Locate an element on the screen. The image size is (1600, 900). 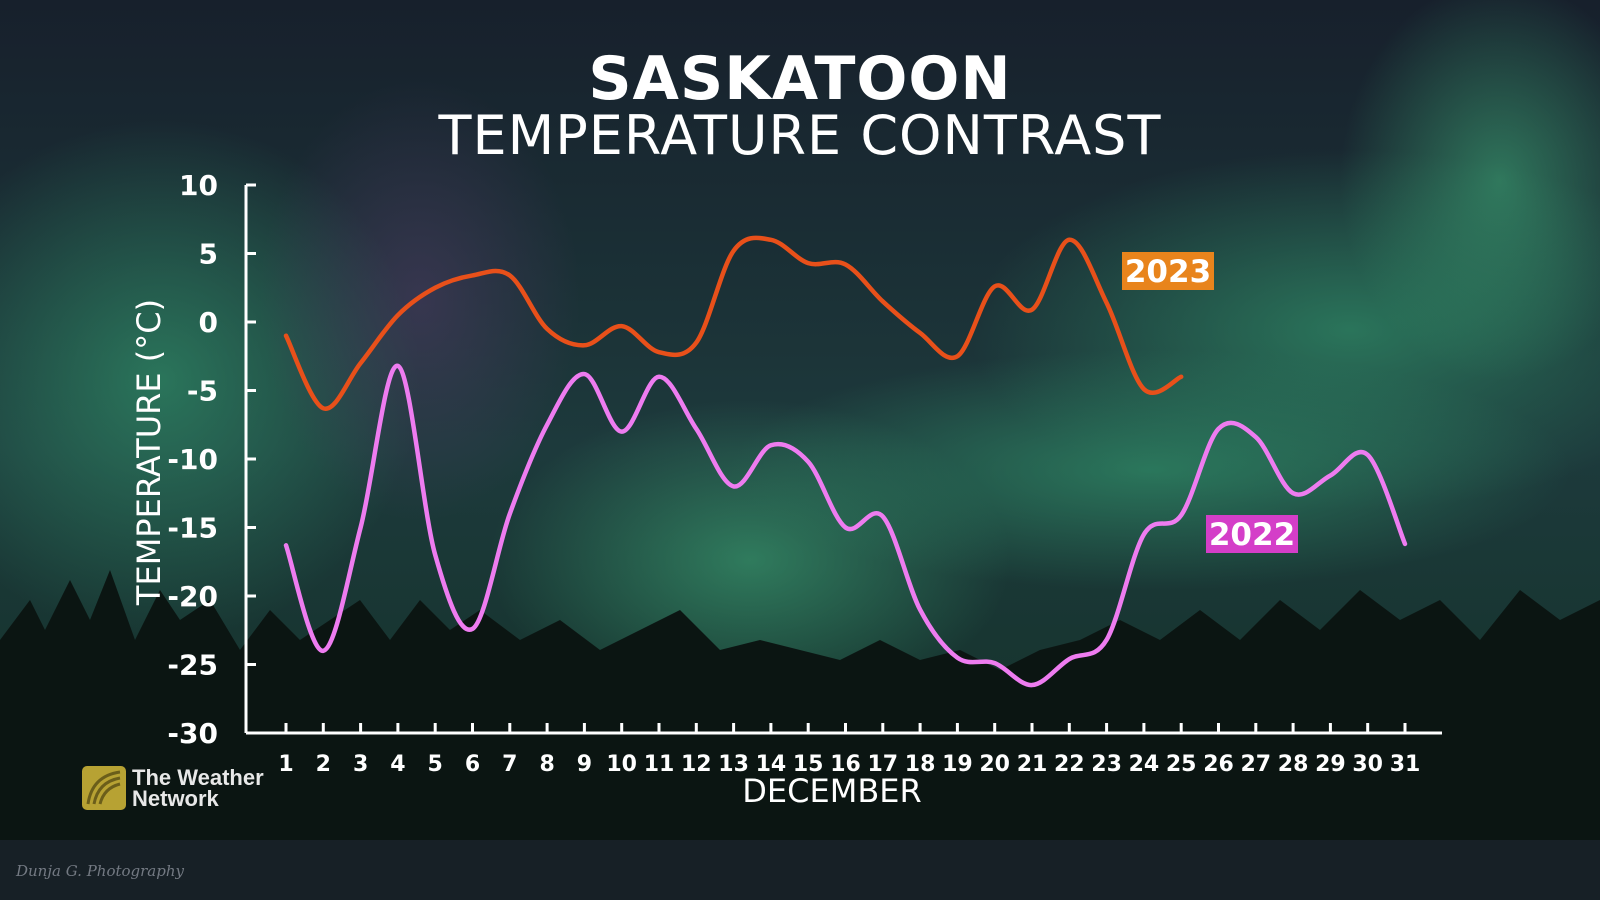
series-label-bg-2023 is located at coordinates (1168, 271).